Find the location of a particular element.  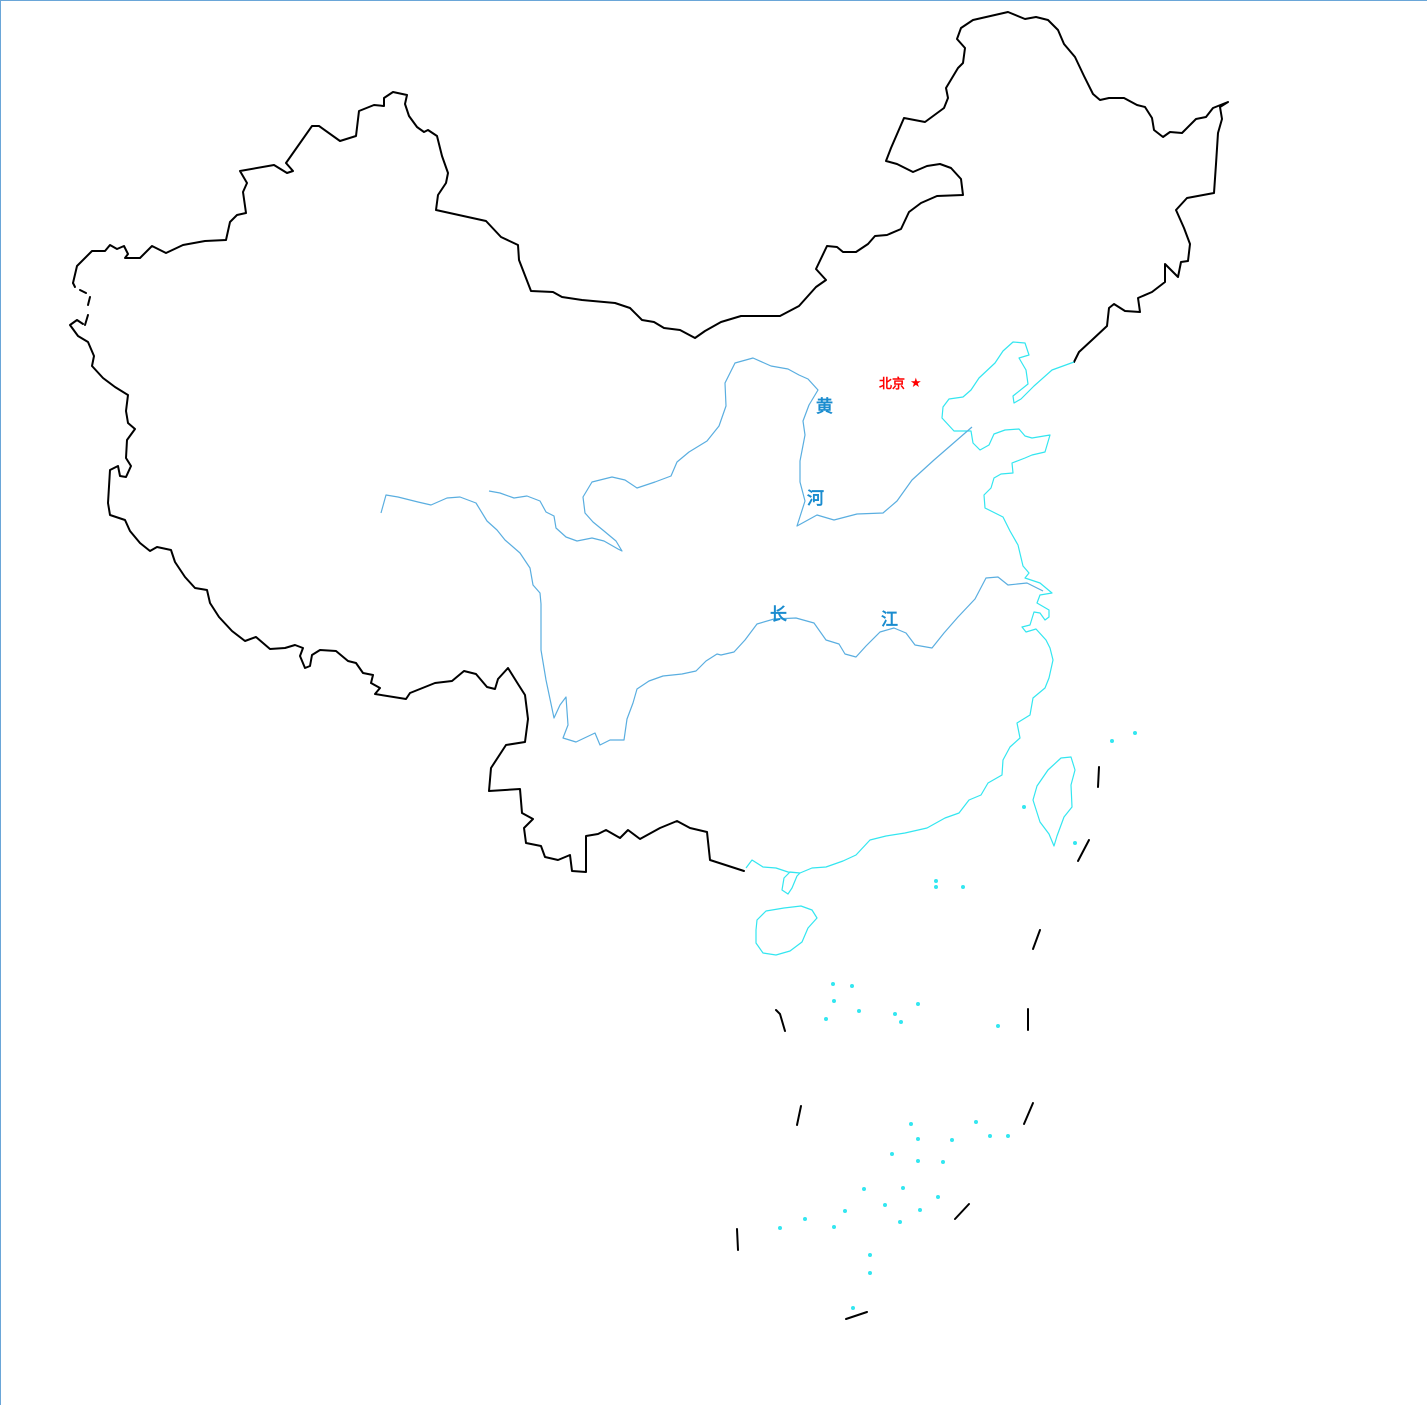

sea-boundary-dashes is located at coordinates (918, 1043).